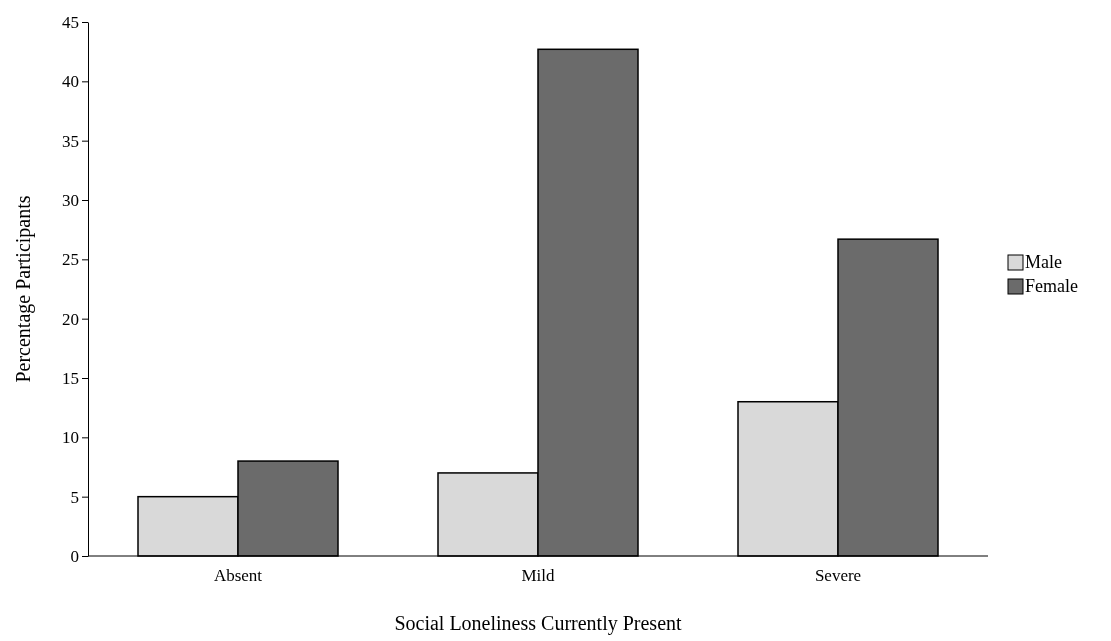  Describe the element at coordinates (538, 576) in the screenshot. I see `x-tick-label: Mild` at that location.